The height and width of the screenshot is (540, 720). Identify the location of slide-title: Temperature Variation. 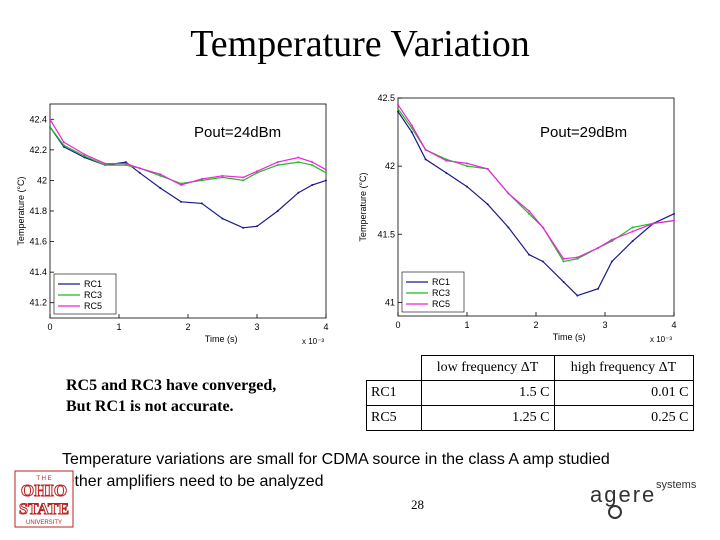
(360, 44).